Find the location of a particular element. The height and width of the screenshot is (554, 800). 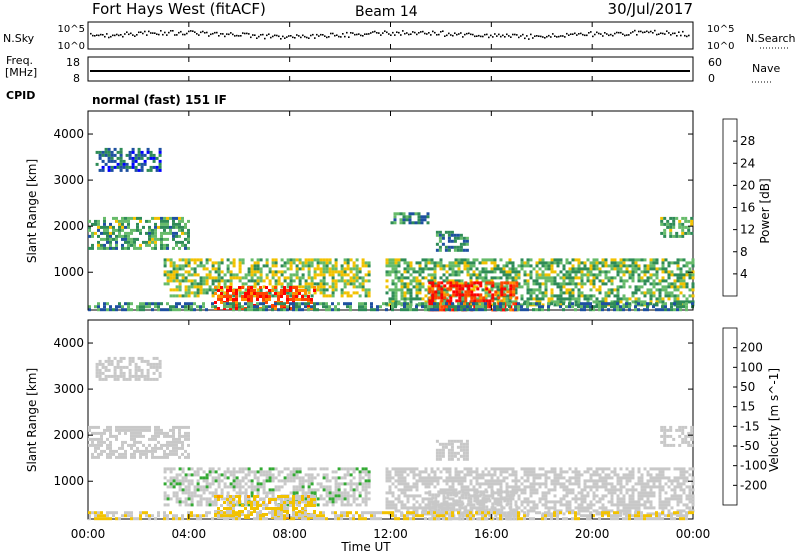

power-colorbar-label: Power [dB] is located at coordinates (765, 210).